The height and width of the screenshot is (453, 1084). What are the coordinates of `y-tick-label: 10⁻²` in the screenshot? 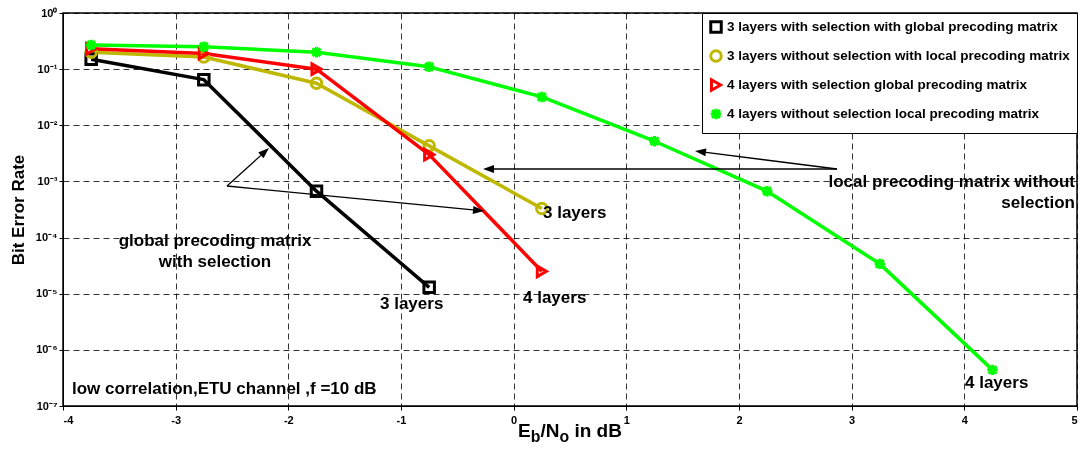 It's located at (47, 124).